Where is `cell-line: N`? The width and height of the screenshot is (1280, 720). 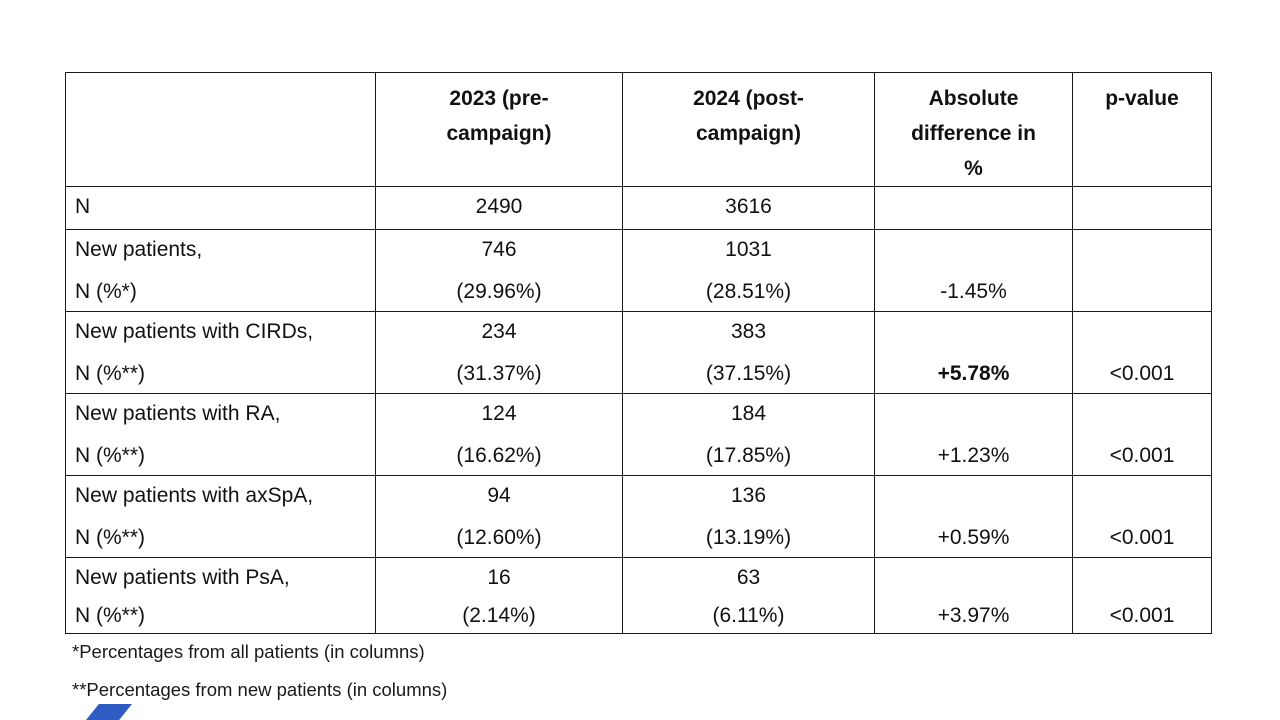
cell-line: N is located at coordinates (83, 206).